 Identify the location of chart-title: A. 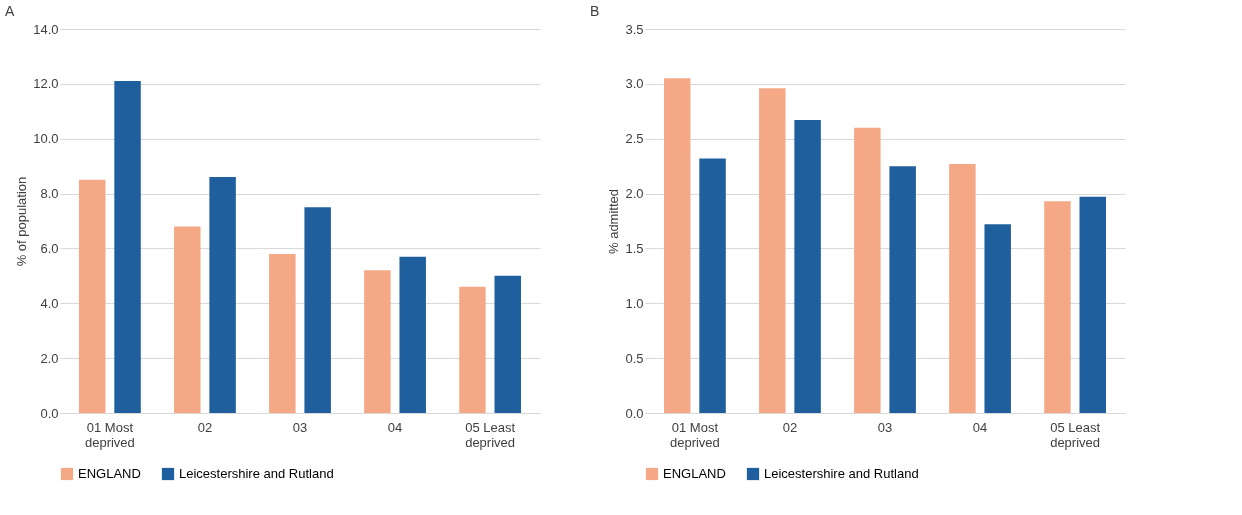
(10, 11).